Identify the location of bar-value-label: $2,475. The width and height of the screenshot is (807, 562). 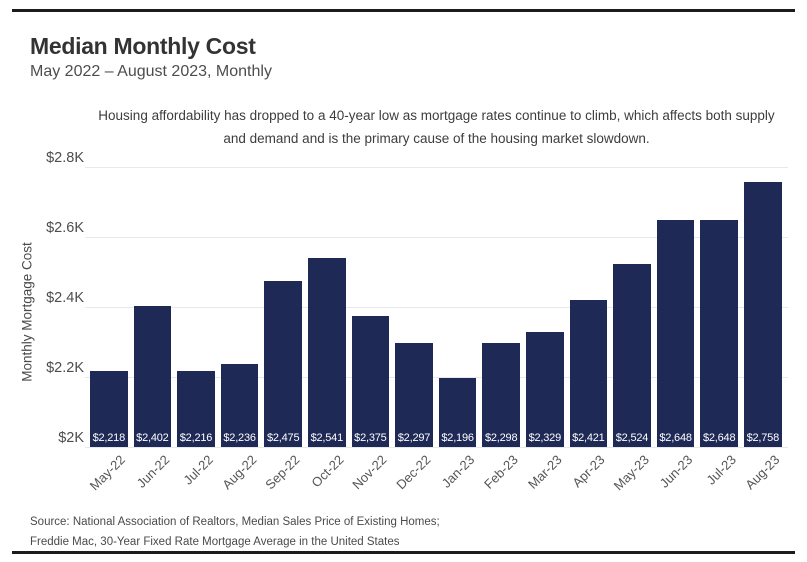
(283, 438).